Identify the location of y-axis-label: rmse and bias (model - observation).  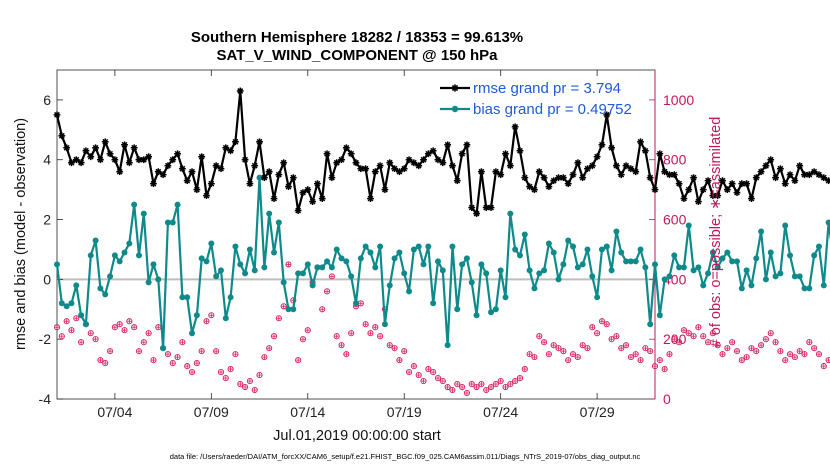
(21, 234).